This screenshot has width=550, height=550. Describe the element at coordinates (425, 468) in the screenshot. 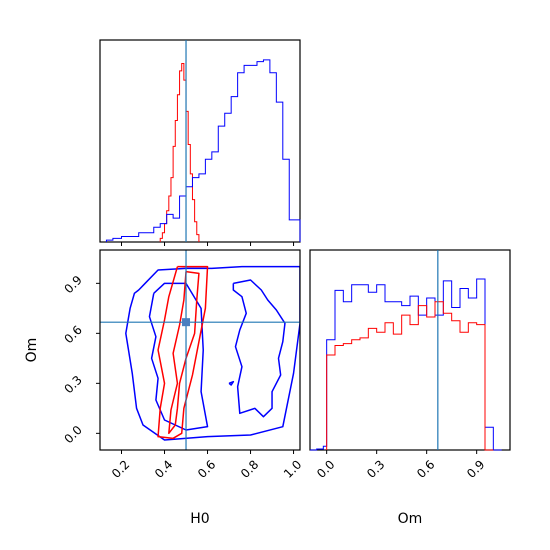

I see `om-x-tick-label-2: 0.6` at that location.